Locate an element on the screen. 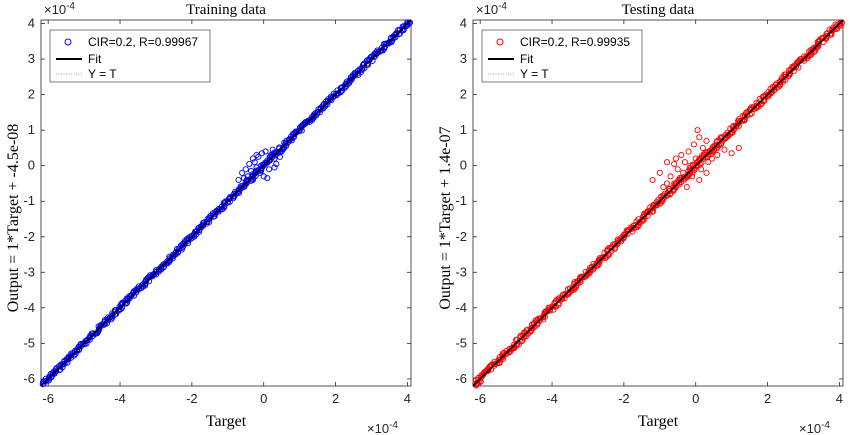 Image resolution: width=850 pixels, height=435 pixels. legend-entry-data: CIR=0.2, R=0.99967 is located at coordinates (143, 42).